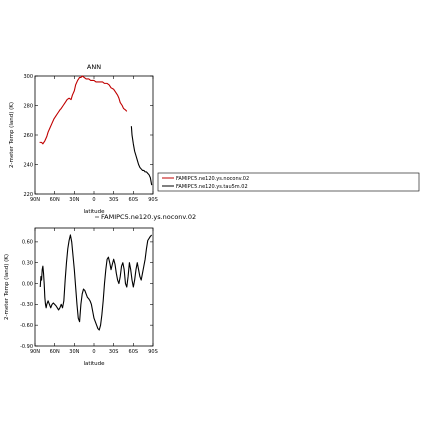 This screenshot has width=429, height=430. What do you see at coordinates (114, 200) in the screenshot?
I see `top-x-tick-label: 30S` at bounding box center [114, 200].